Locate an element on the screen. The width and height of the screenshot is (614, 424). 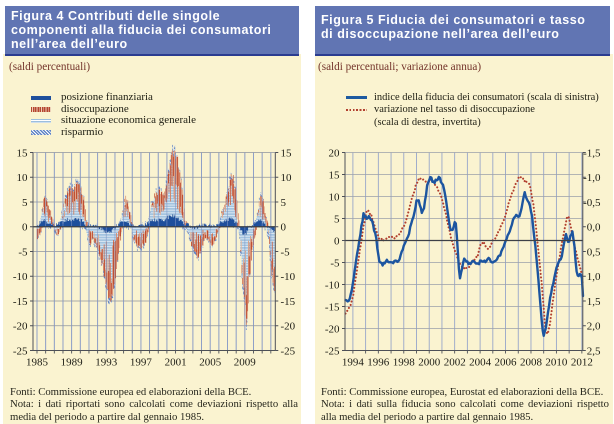
svg-text: 2008 is located at coordinates (531, 363).